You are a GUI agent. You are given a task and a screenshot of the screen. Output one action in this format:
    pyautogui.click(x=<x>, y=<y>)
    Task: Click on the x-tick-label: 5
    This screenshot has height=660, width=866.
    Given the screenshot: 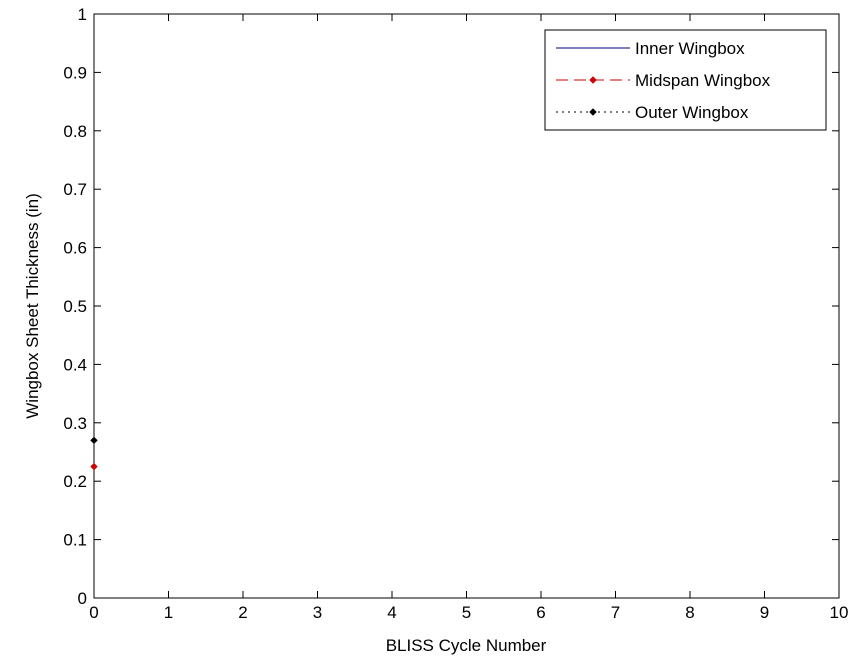 What is the action you would take?
    pyautogui.click(x=466, y=612)
    